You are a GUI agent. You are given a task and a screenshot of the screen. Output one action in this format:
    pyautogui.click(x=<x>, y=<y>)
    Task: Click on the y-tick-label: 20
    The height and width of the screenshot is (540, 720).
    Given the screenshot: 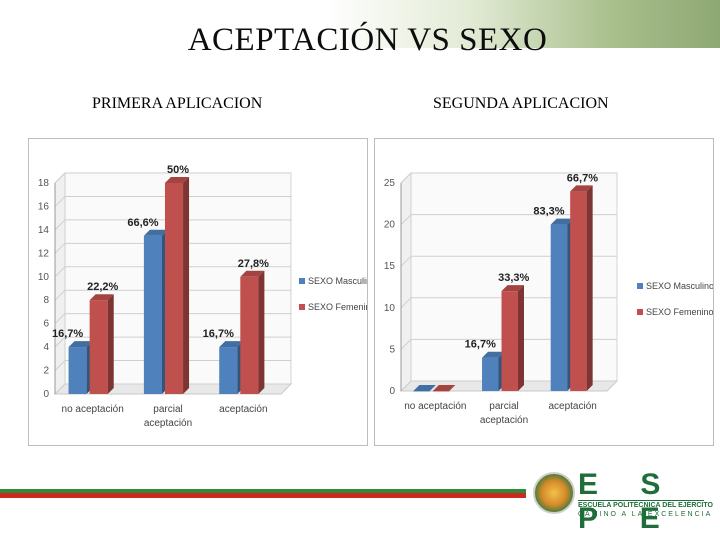 What is the action you would take?
    pyautogui.click(x=390, y=225)
    